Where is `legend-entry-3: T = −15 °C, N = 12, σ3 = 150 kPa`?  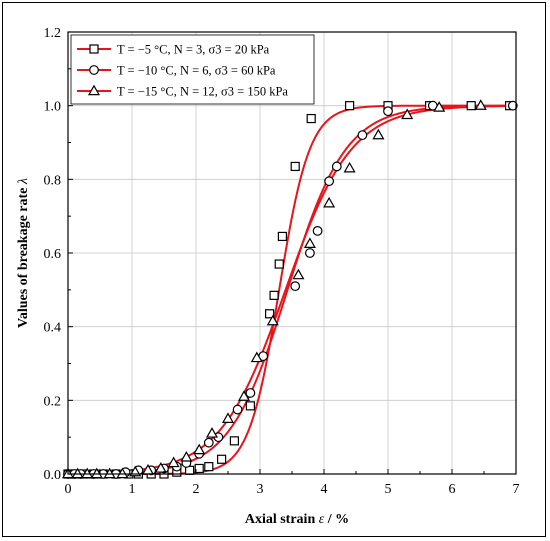
legend-entry-3: T = −15 °C, N = 12, σ3 = 150 kPa is located at coordinates (182, 92).